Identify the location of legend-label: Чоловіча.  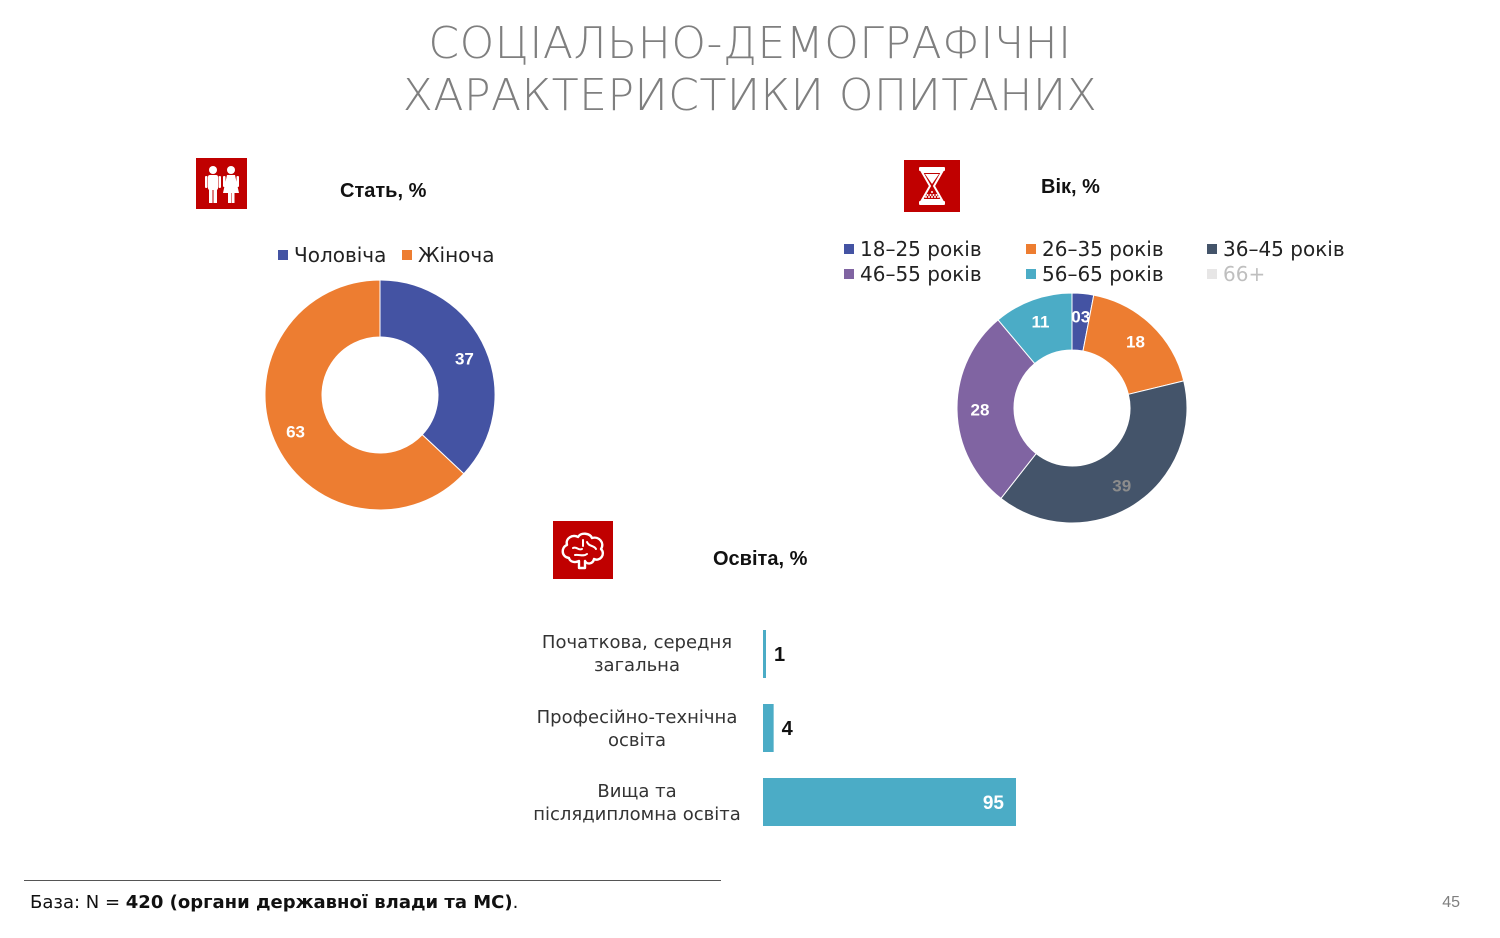
(340, 255).